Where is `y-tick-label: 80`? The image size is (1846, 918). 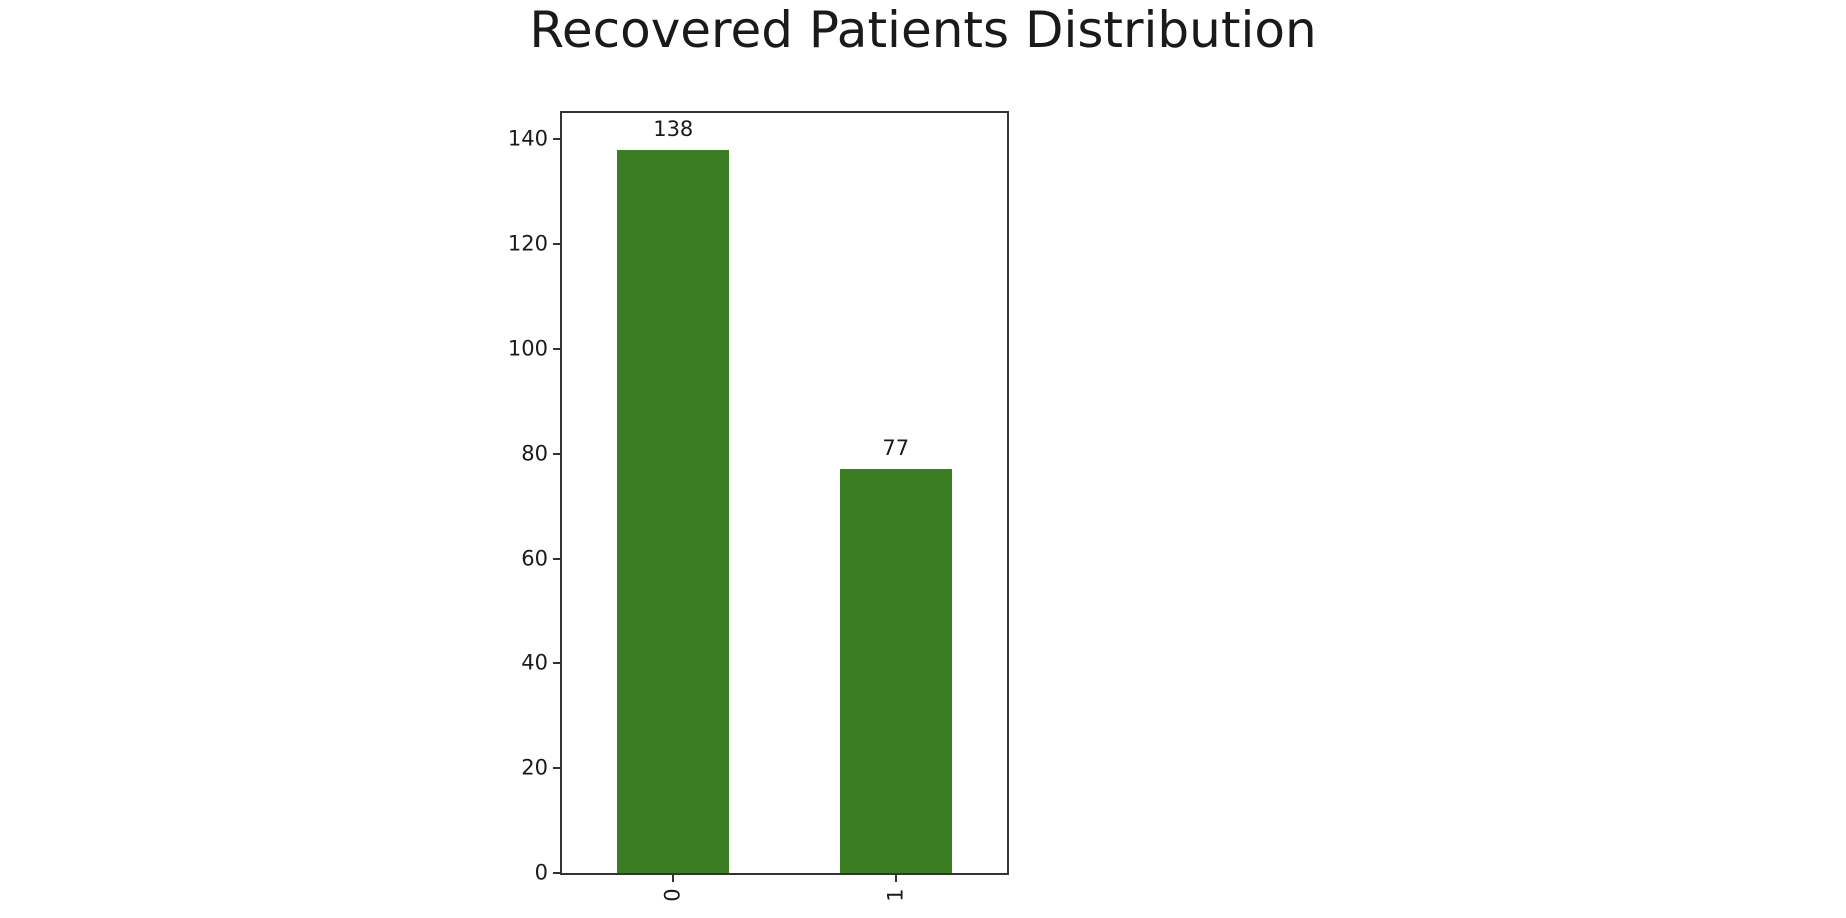
y-tick-label: 80 is located at coordinates (534, 453).